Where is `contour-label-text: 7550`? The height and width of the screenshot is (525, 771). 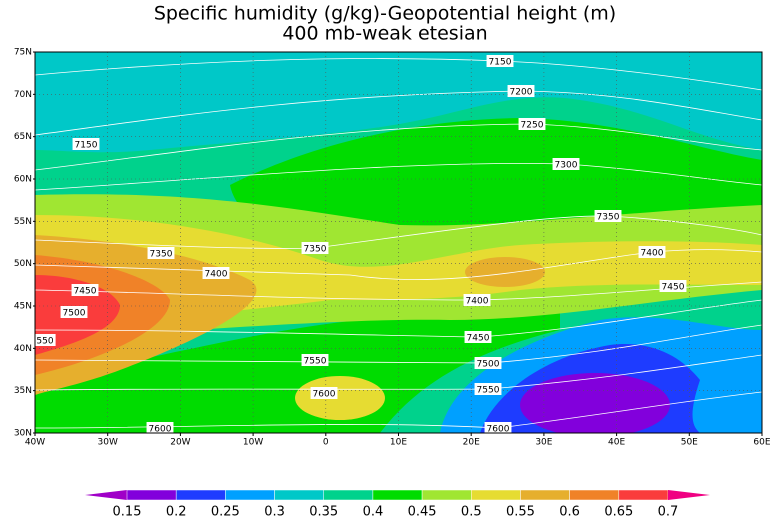 contour-label-text: 7550 is located at coordinates (488, 391).